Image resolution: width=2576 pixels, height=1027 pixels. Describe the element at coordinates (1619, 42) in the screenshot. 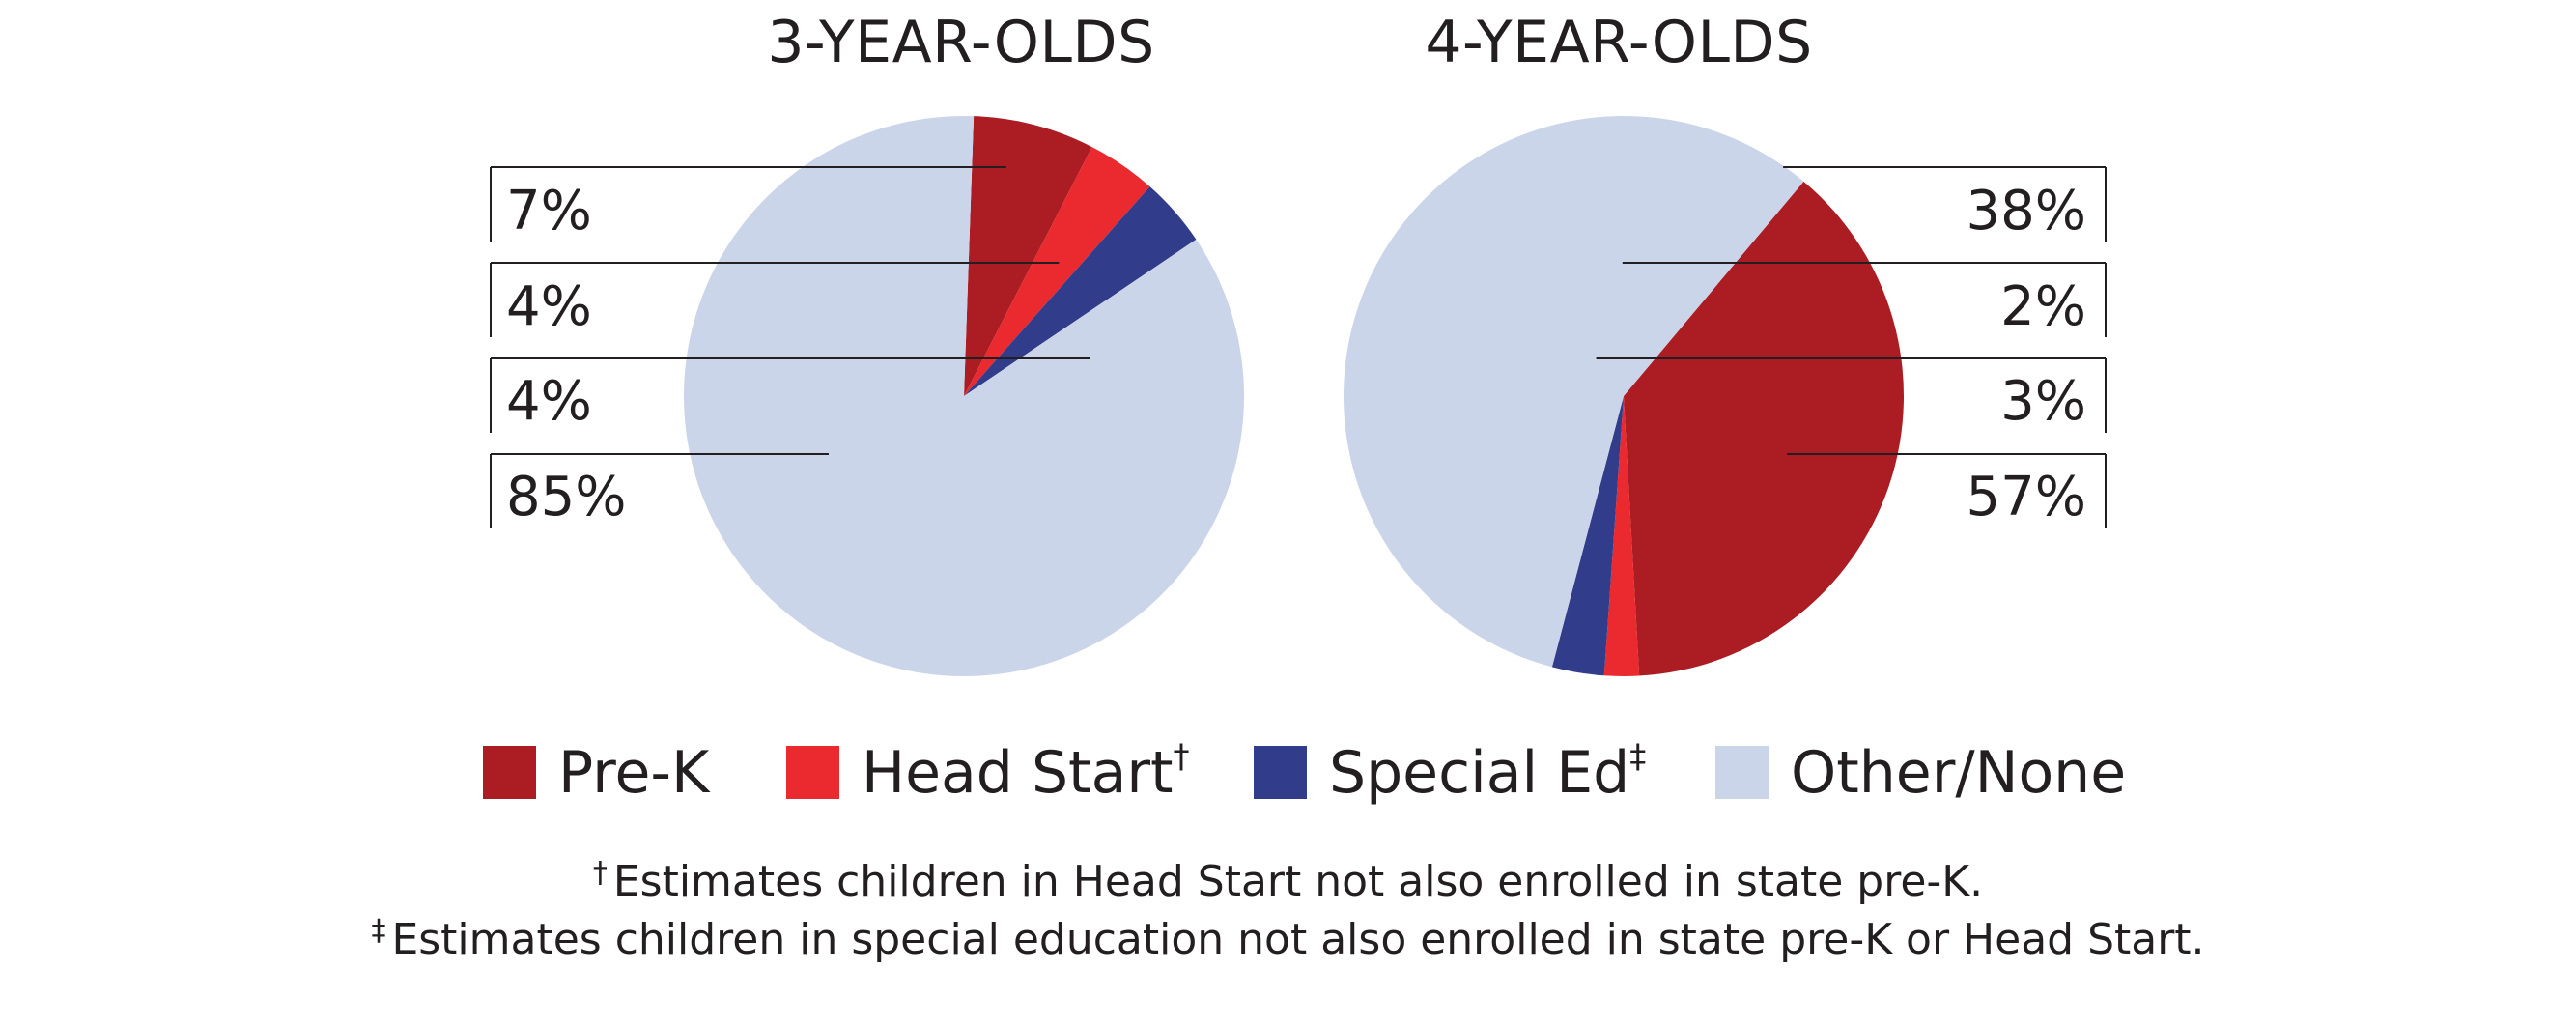

I see `chart-title-4-year-olds: 4-YEAR-OLDS` at that location.